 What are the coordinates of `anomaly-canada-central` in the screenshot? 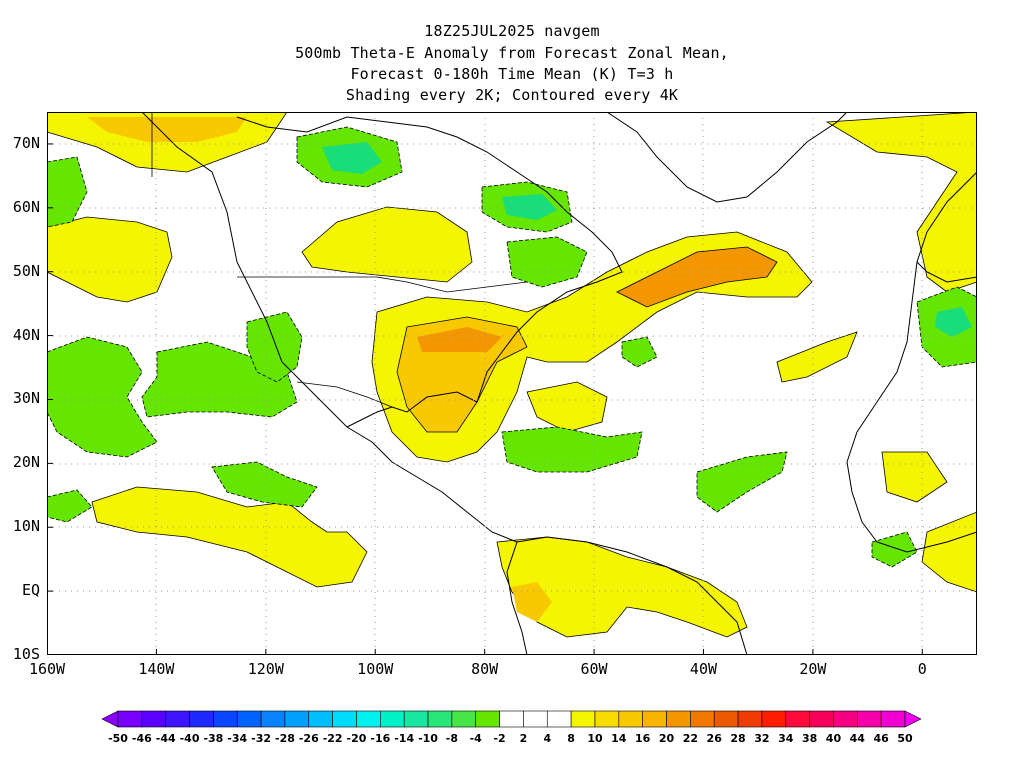 It's located at (387, 244).